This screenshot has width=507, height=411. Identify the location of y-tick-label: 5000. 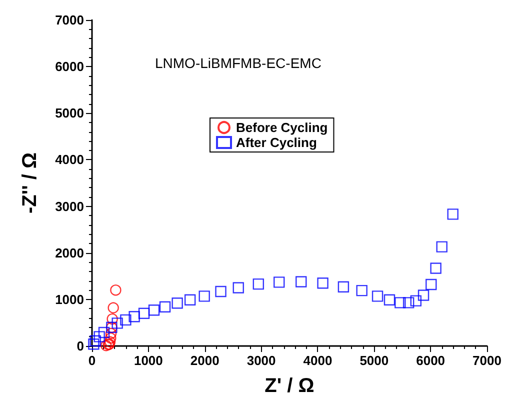
(69, 113).